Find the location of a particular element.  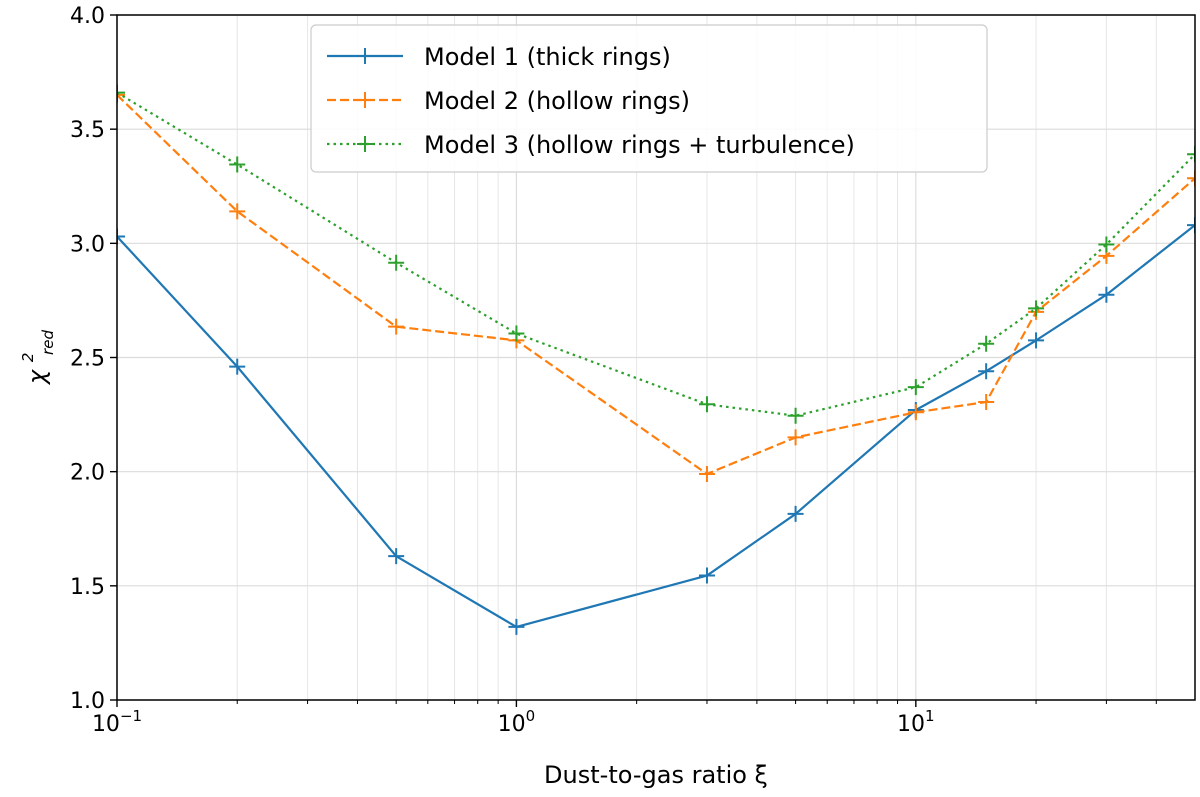

x-tick-label: 10⁻¹ is located at coordinates (117, 722).